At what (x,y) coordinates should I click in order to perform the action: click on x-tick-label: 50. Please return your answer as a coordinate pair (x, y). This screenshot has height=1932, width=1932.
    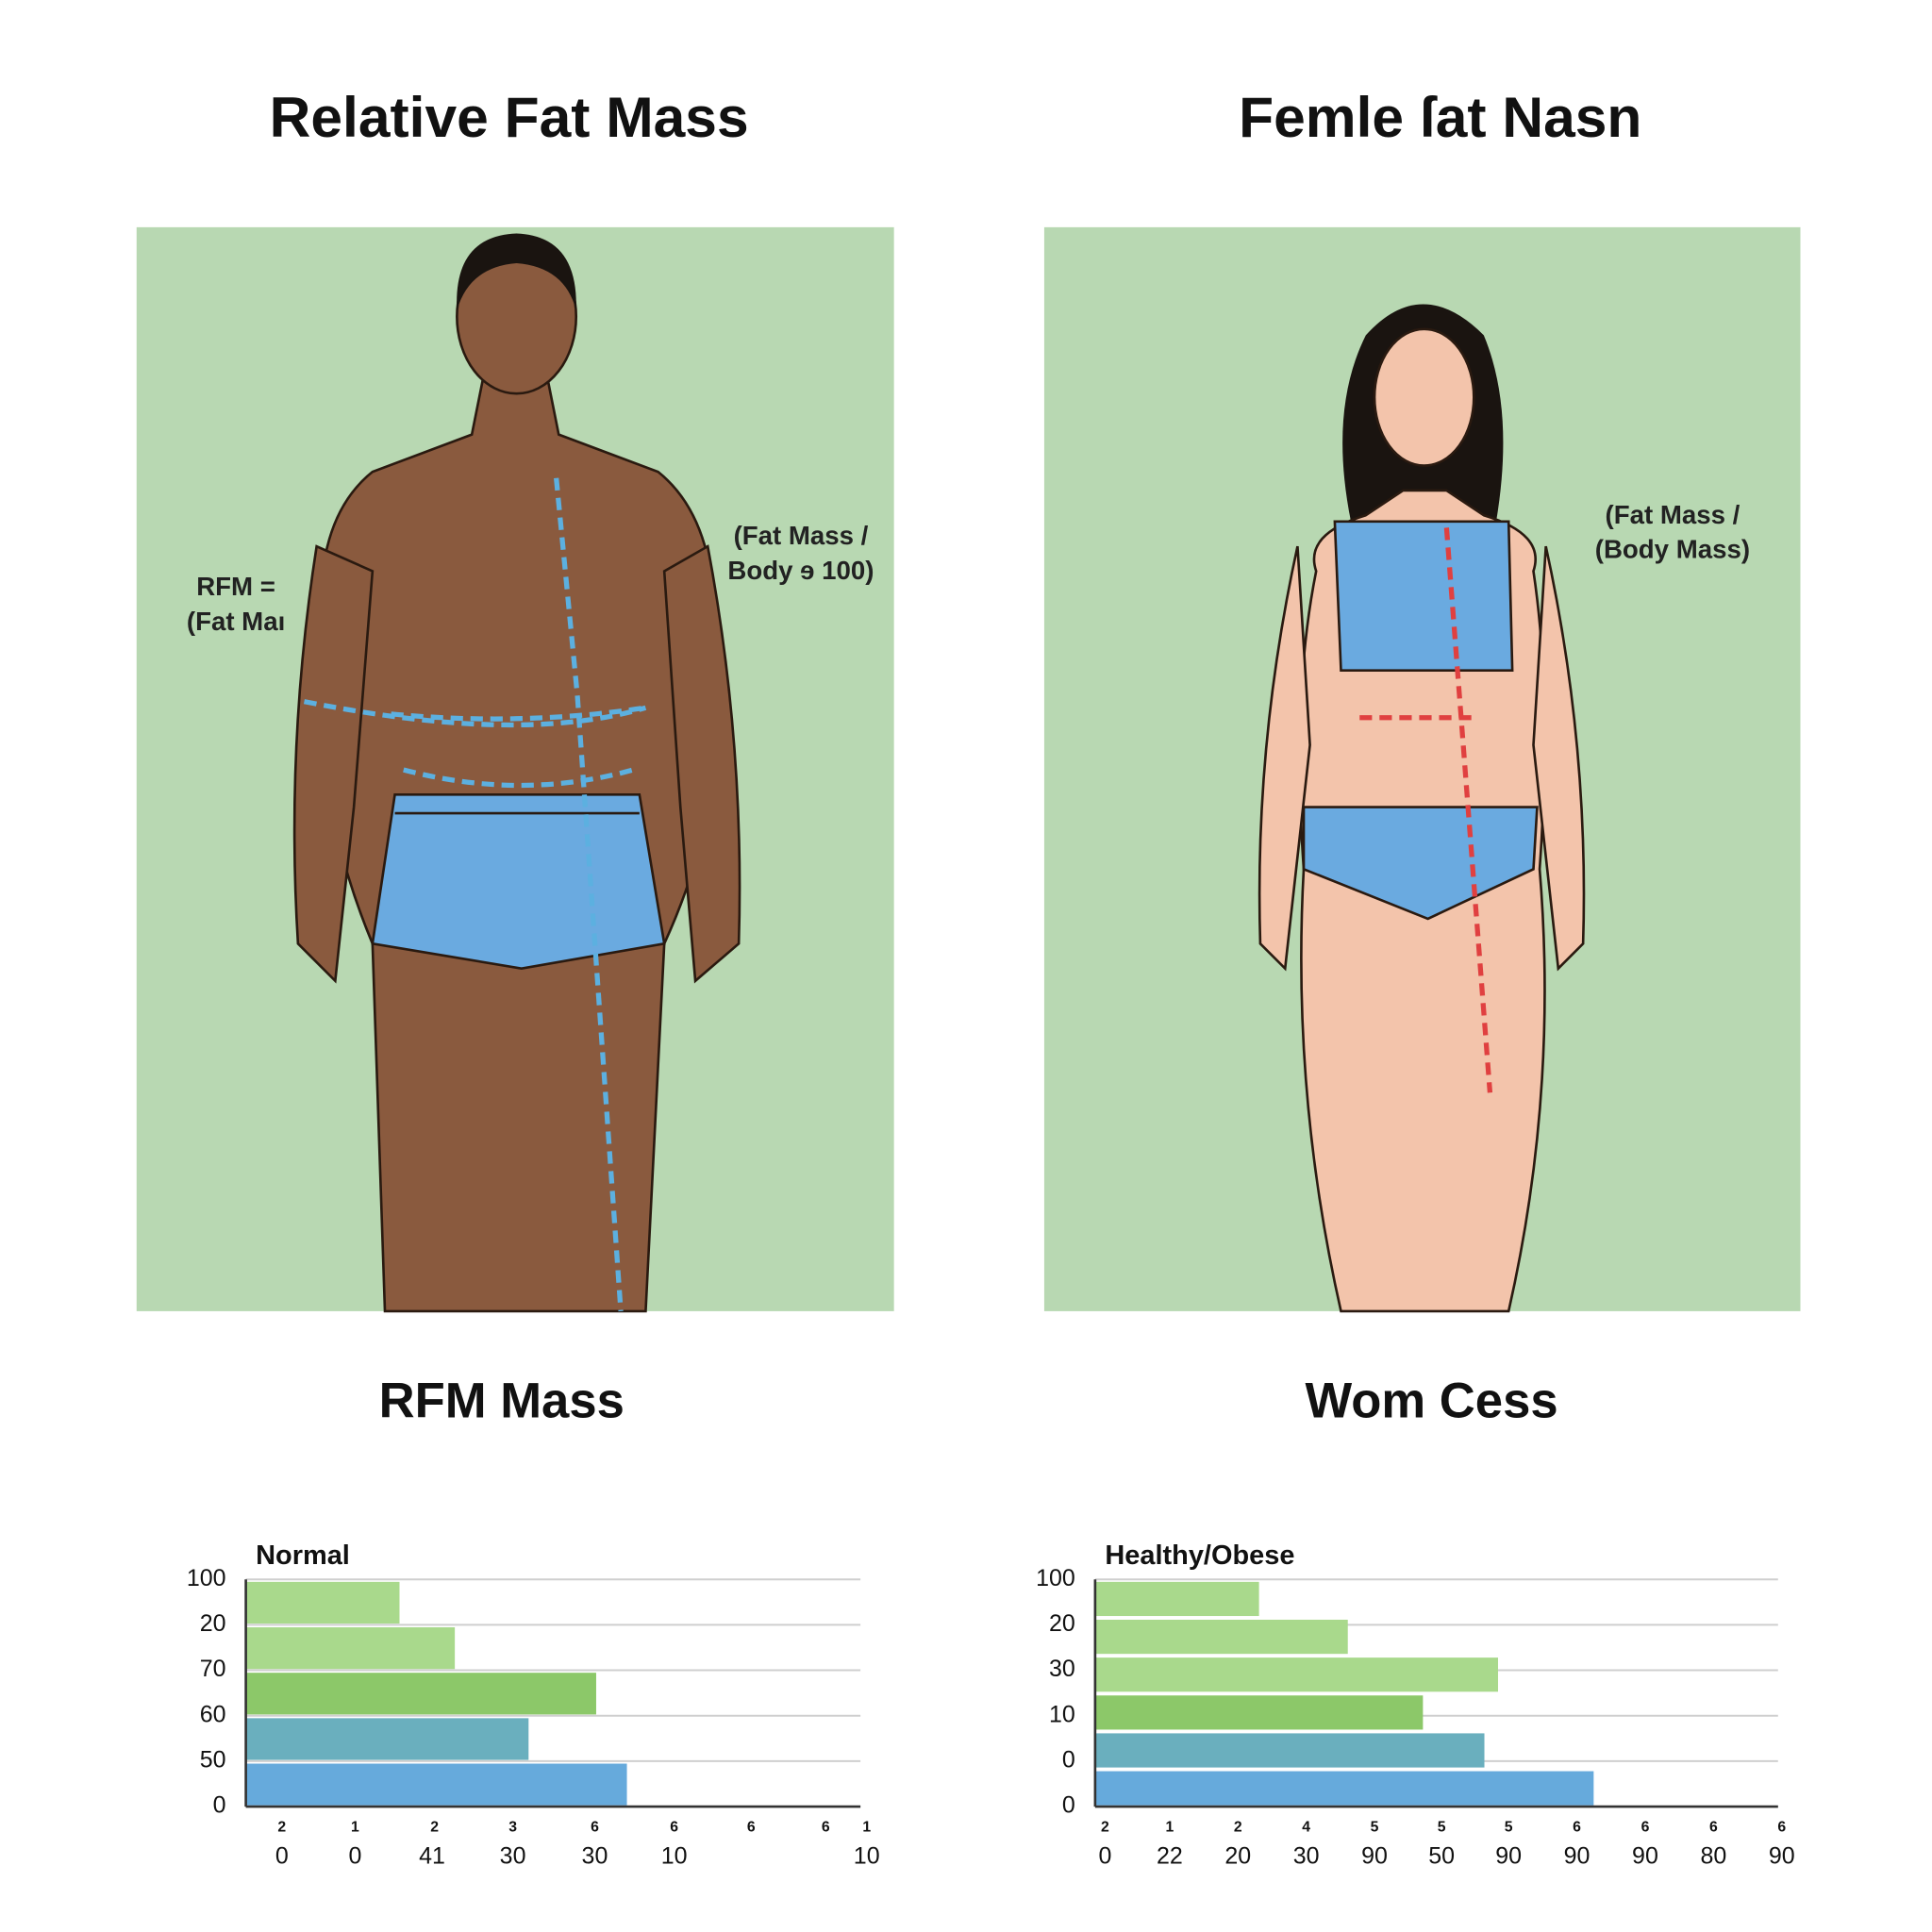
    Looking at the image, I should click on (1442, 1856).